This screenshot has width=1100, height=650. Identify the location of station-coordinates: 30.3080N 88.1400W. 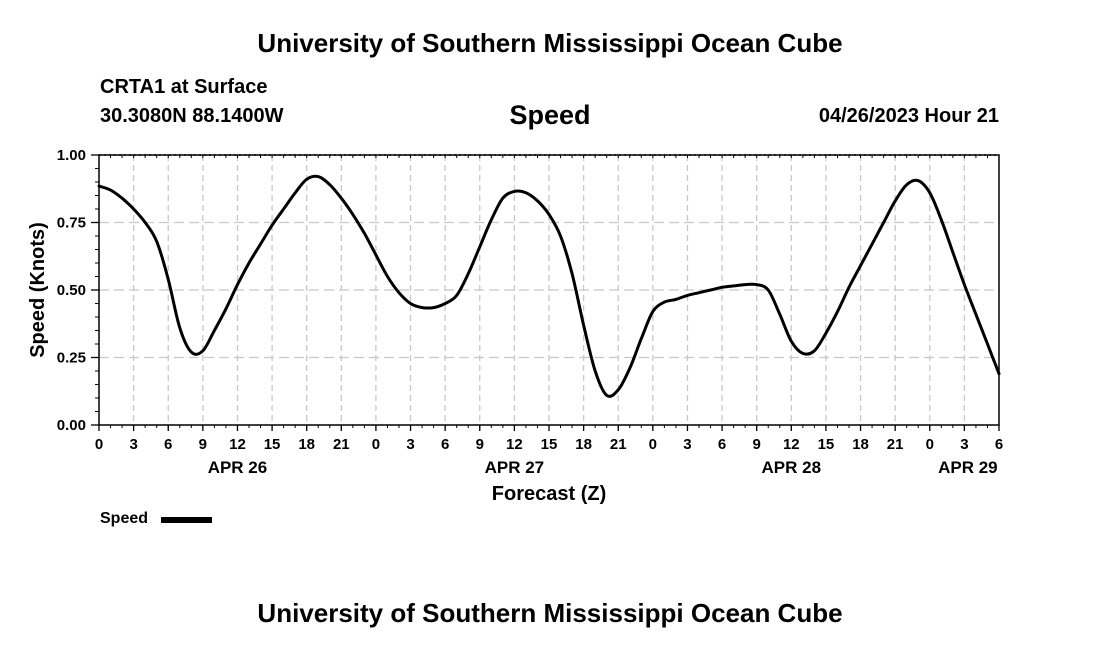
(192, 116).